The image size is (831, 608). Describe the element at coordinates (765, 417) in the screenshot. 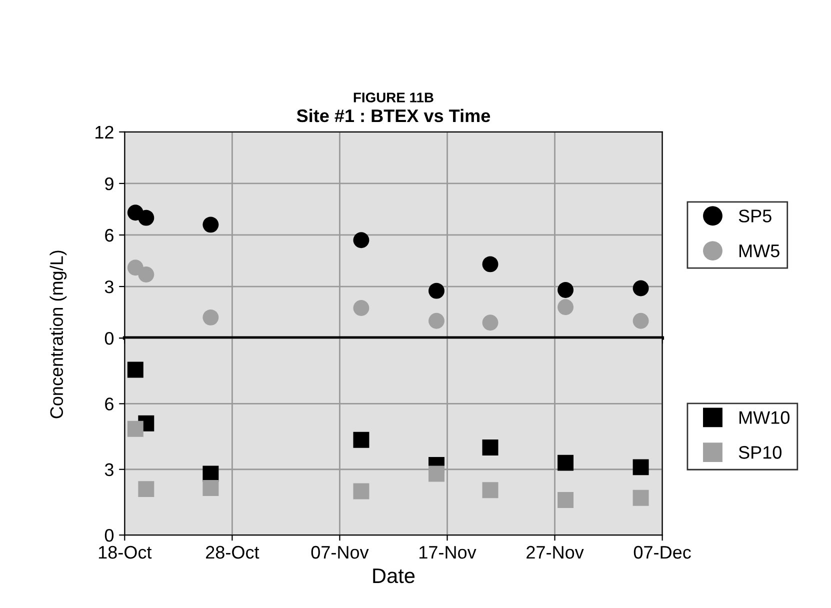

I see `text: MW10` at that location.